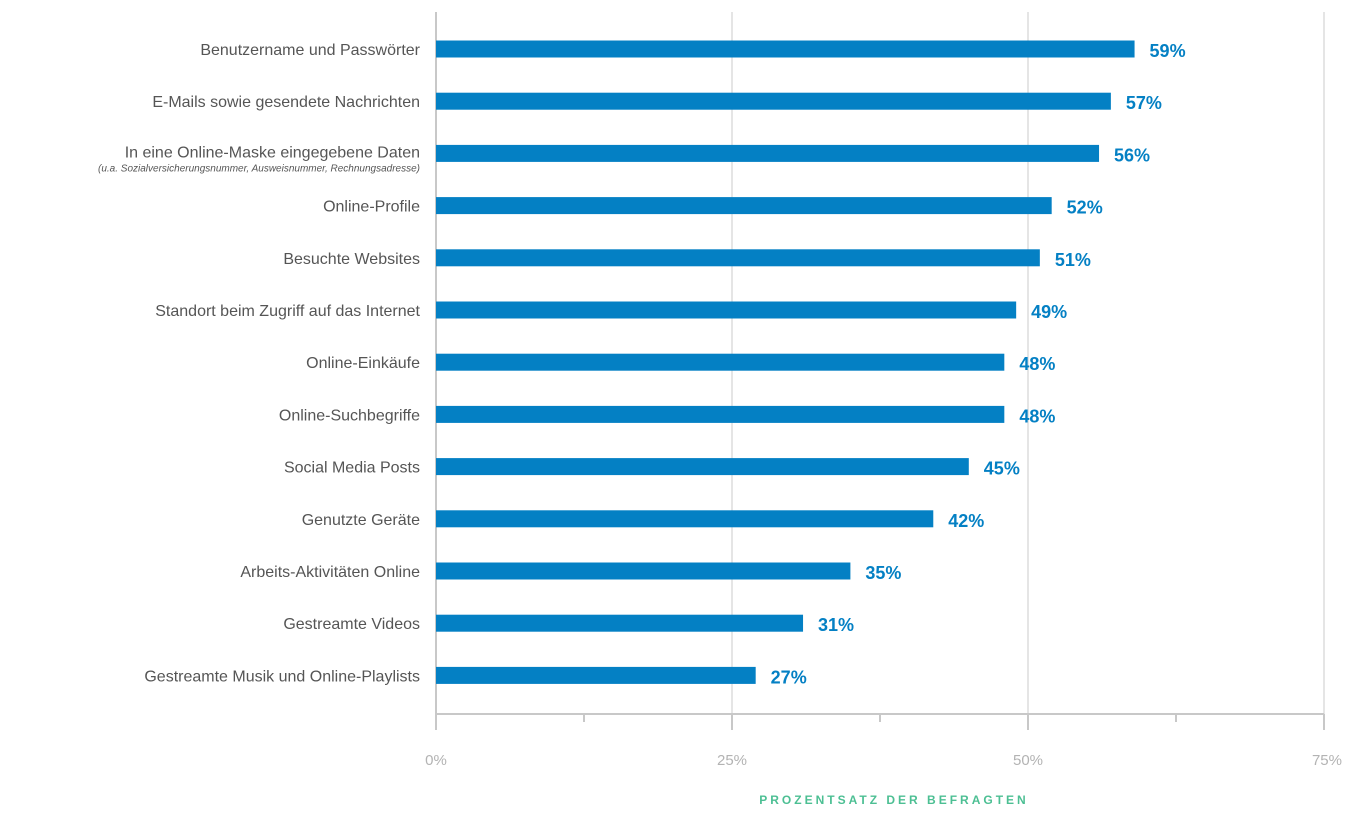  I want to click on value-label: 45%, so click(1002, 469).